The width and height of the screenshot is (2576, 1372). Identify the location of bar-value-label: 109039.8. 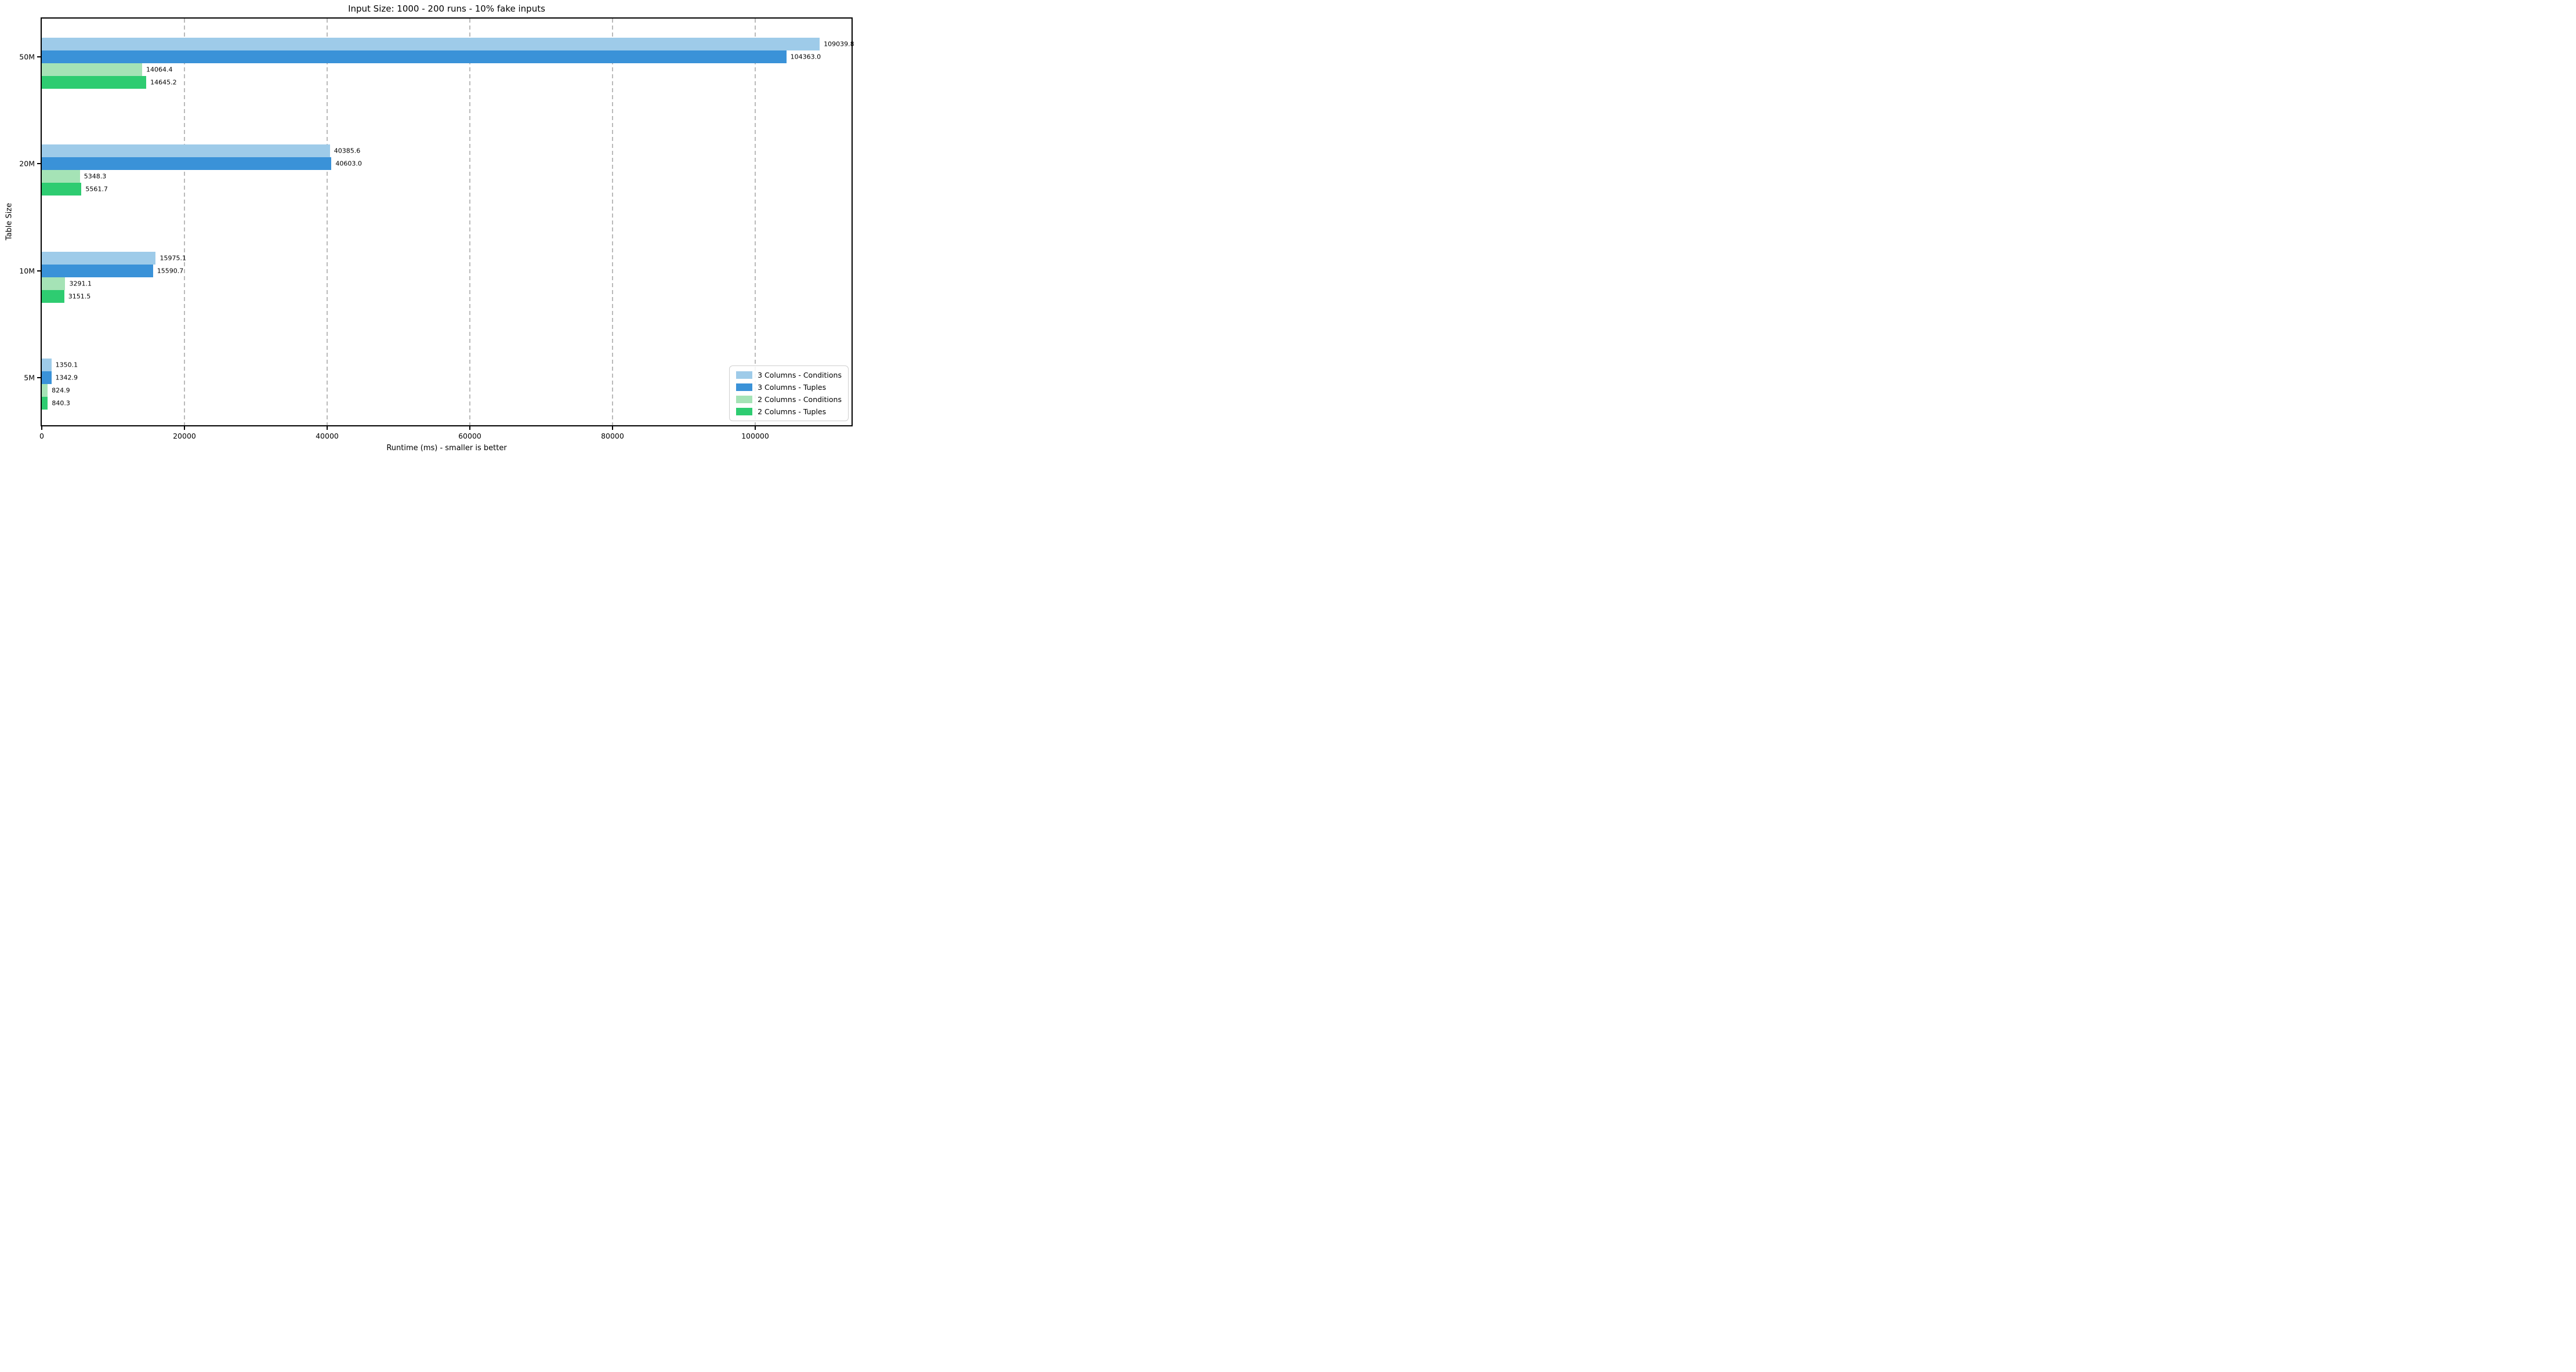
(839, 44).